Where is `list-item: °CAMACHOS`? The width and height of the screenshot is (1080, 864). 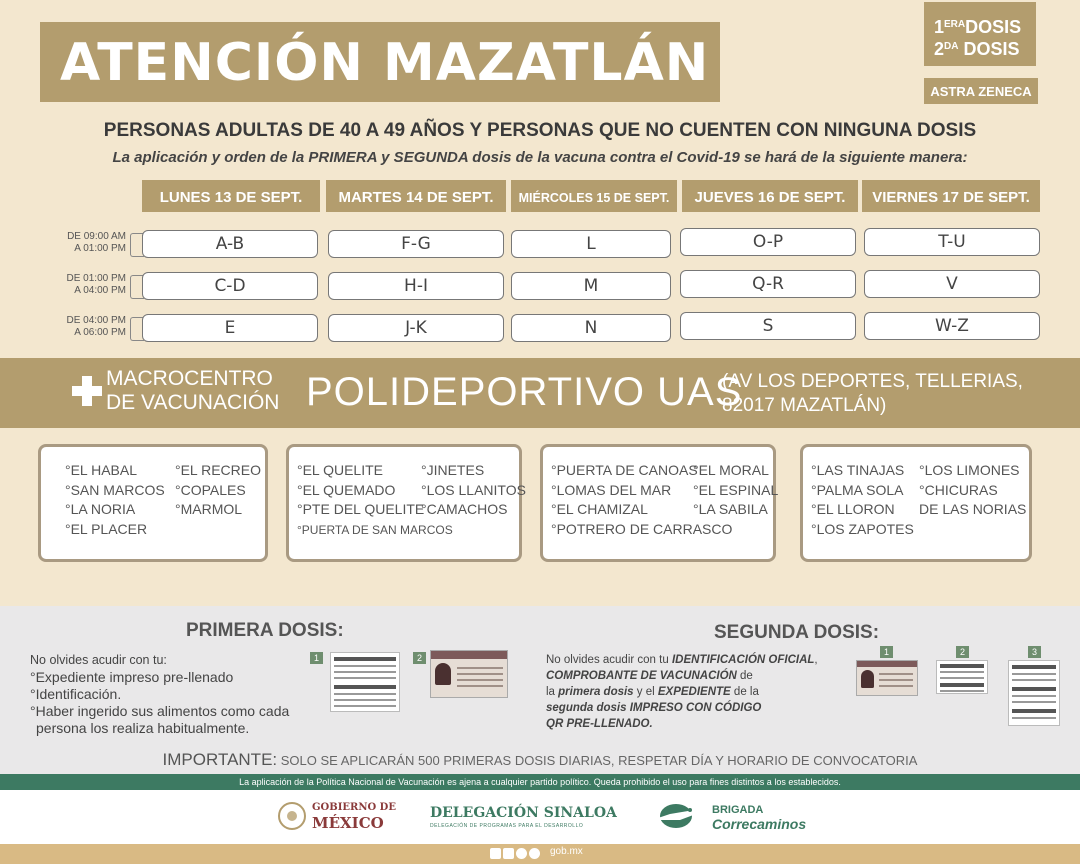
list-item: °CAMACHOS is located at coordinates (464, 509).